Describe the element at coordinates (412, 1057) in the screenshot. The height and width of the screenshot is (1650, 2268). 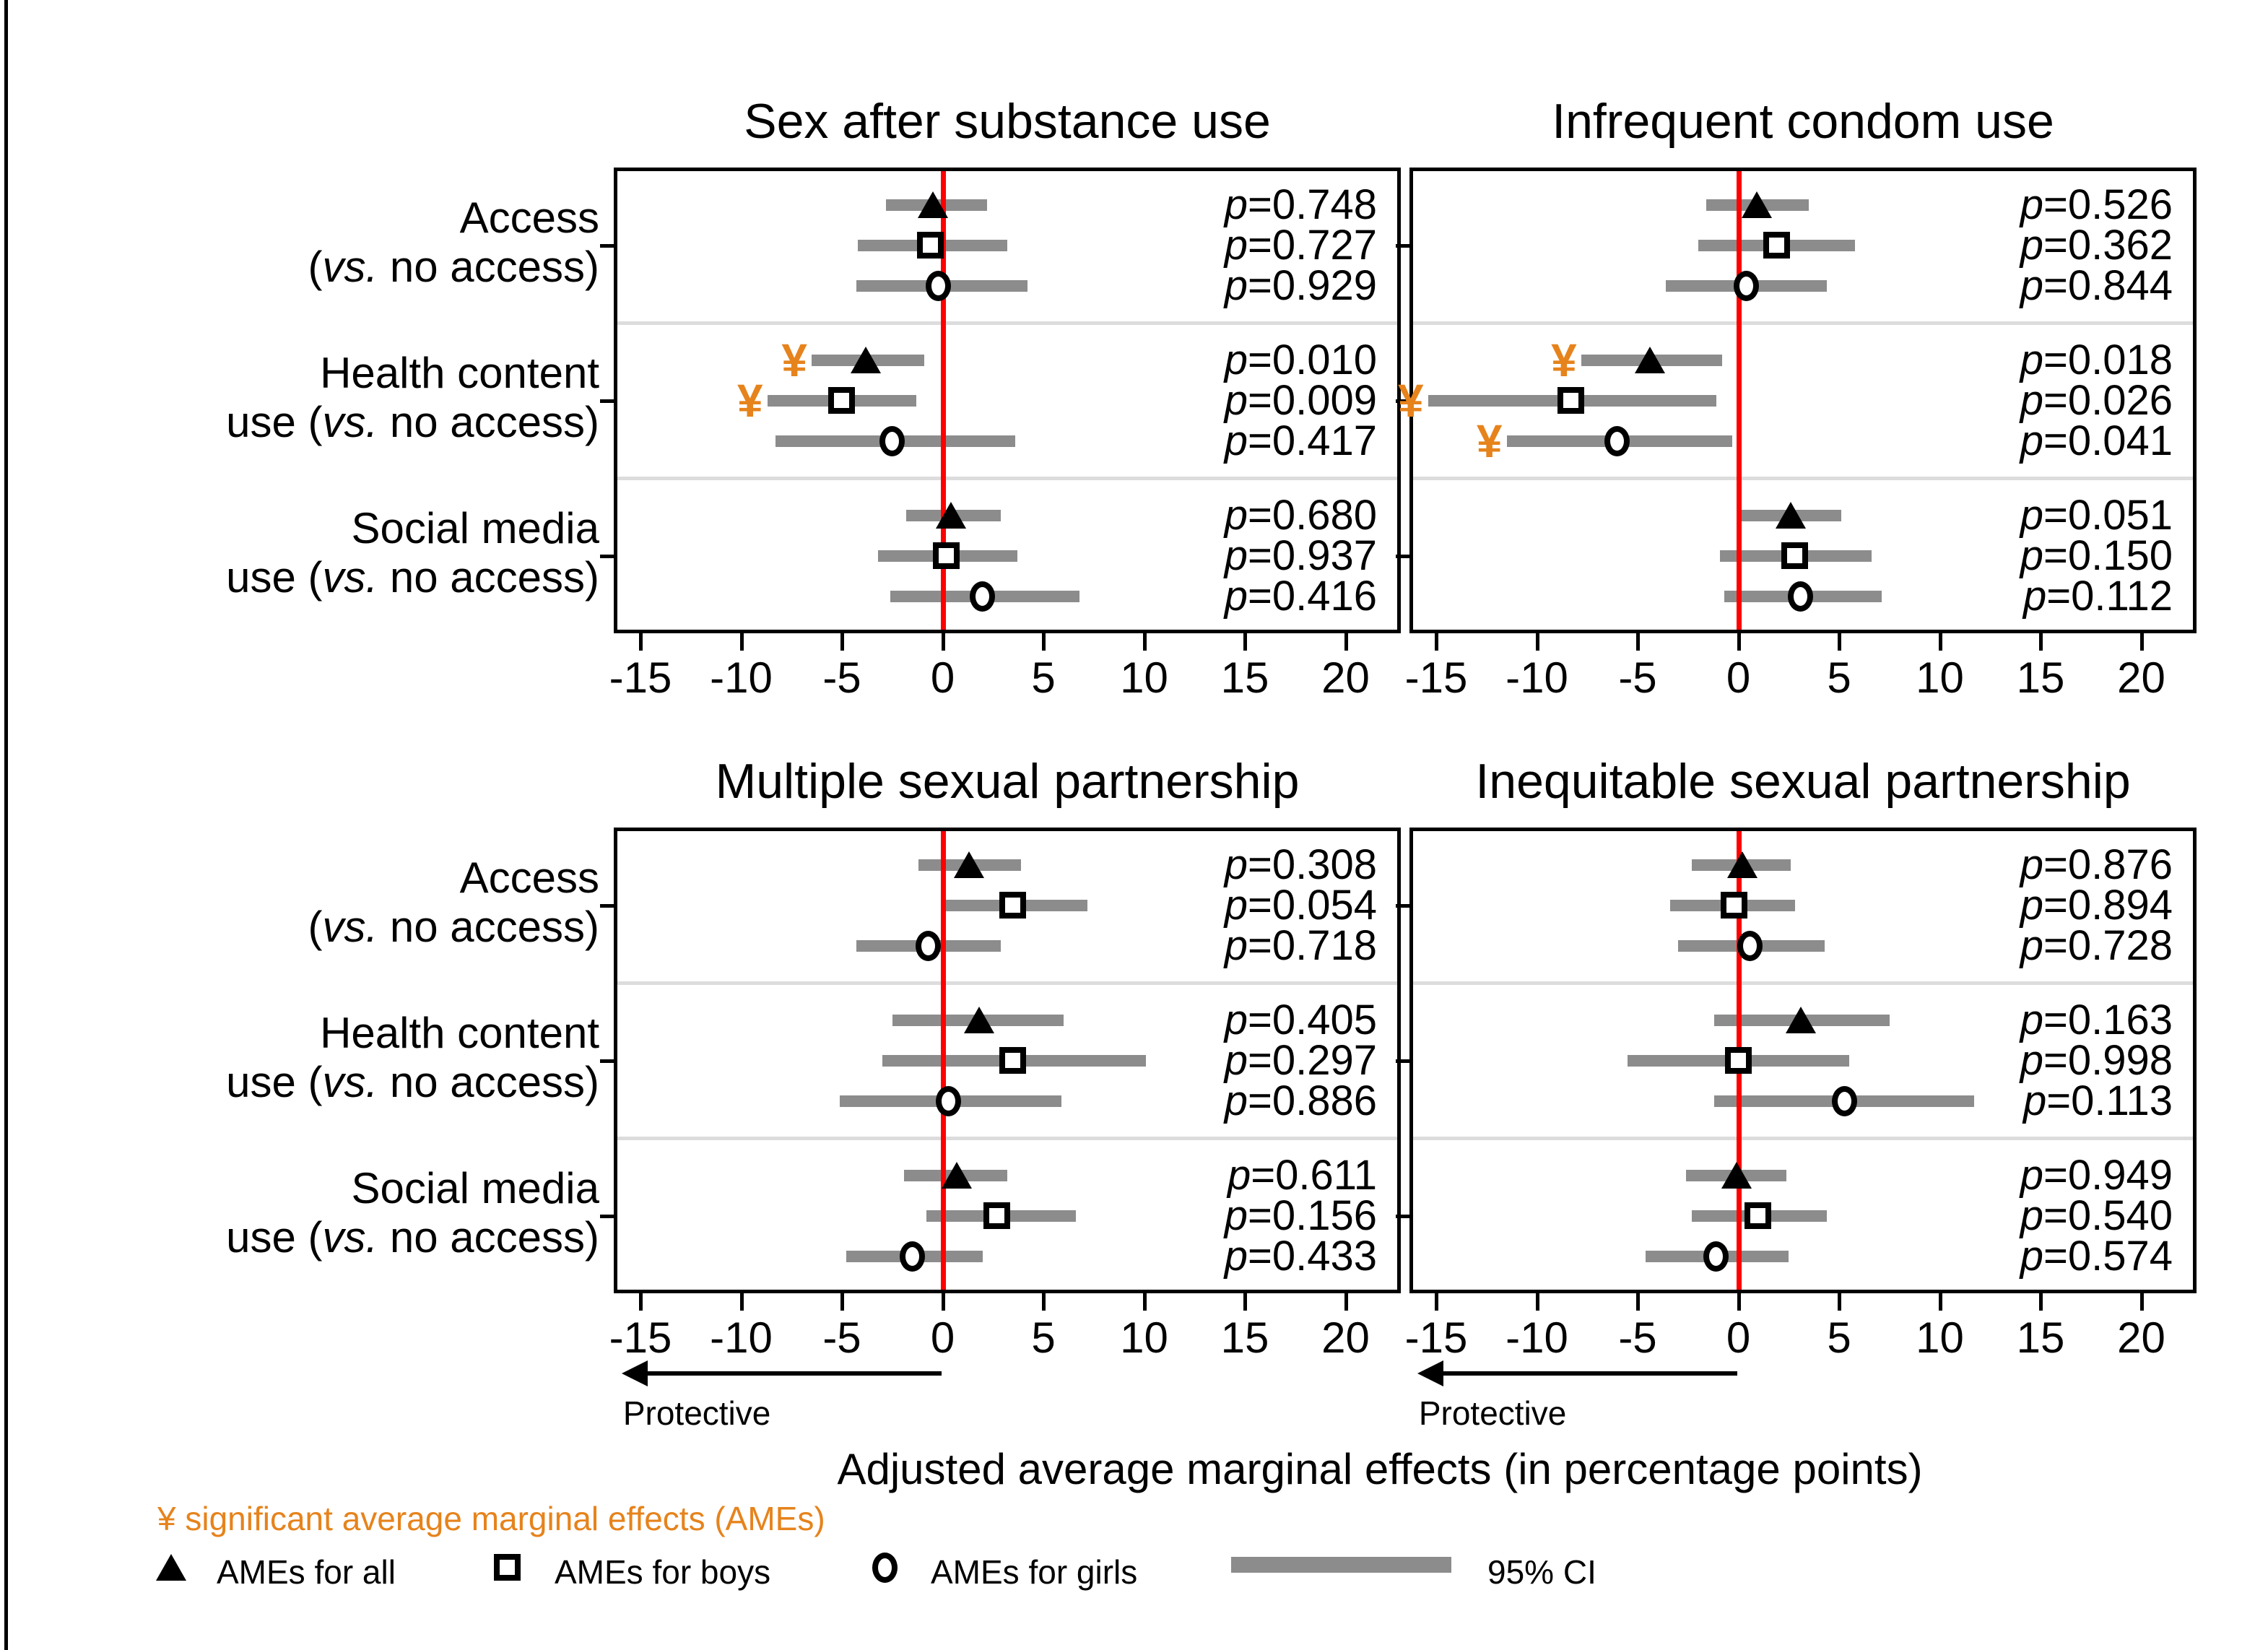
I see `group-label: Health content use (vs. no access)` at that location.